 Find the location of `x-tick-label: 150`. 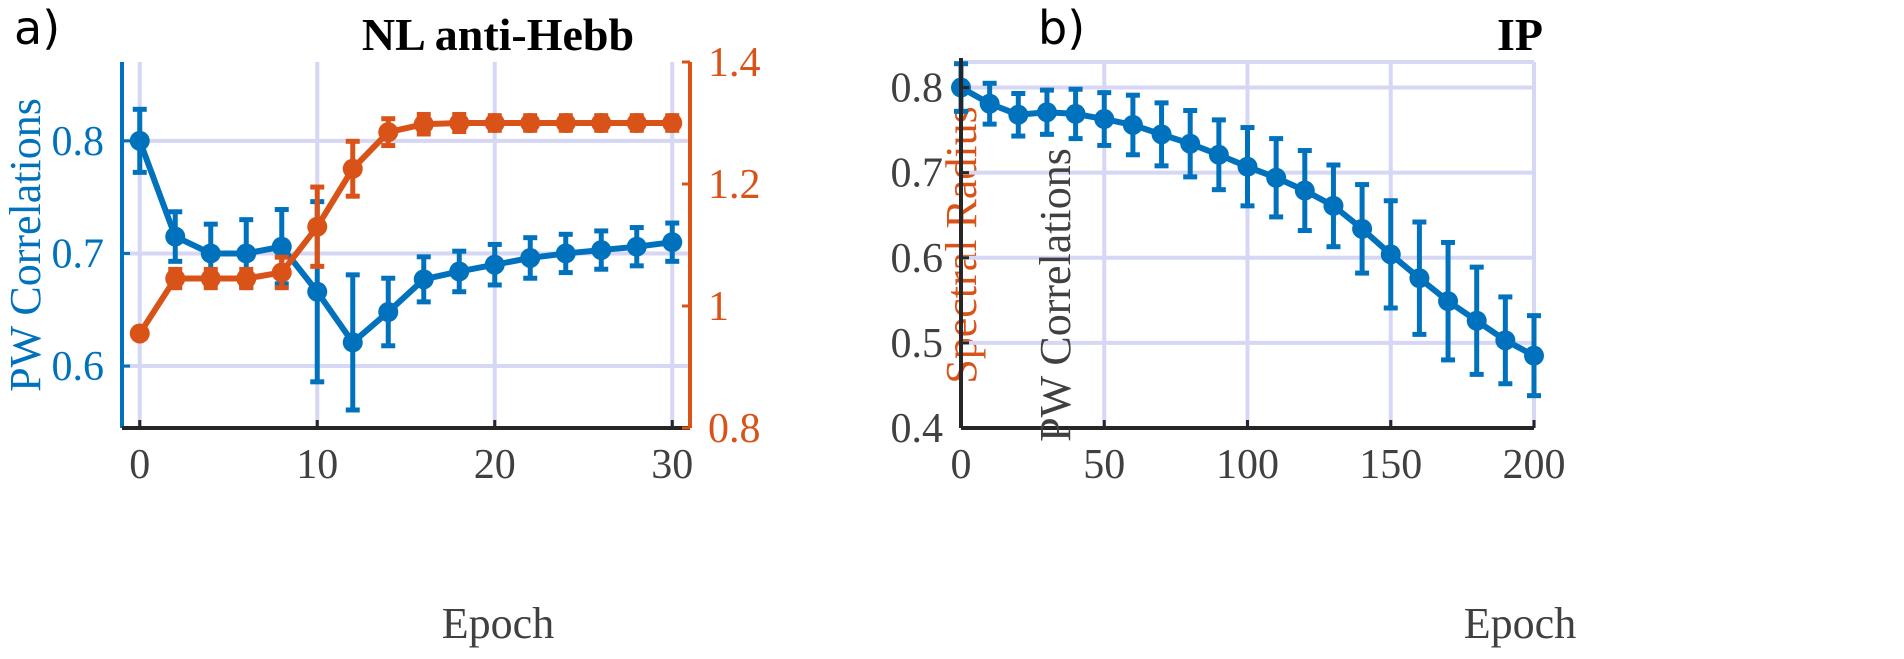

x-tick-label: 150 is located at coordinates (1390, 465).